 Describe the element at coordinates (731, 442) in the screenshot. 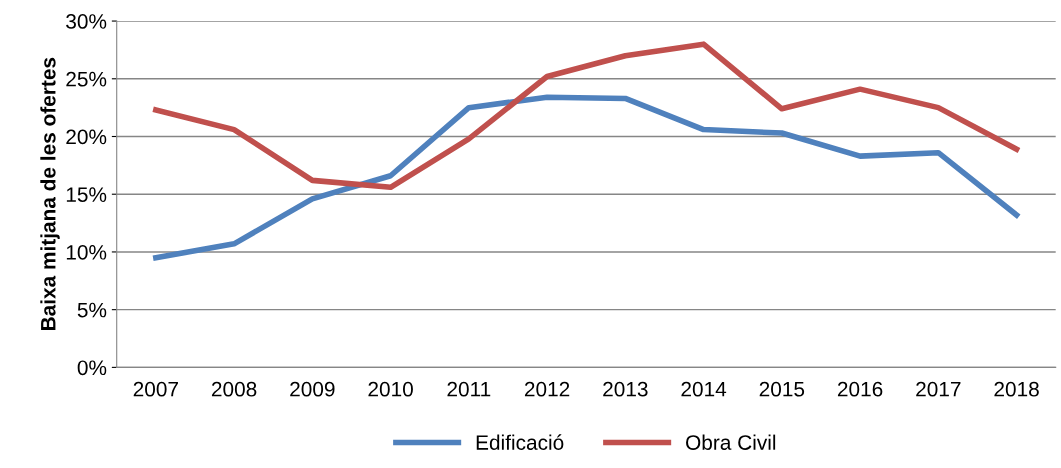

I see `legend-label: Obra Civil` at that location.